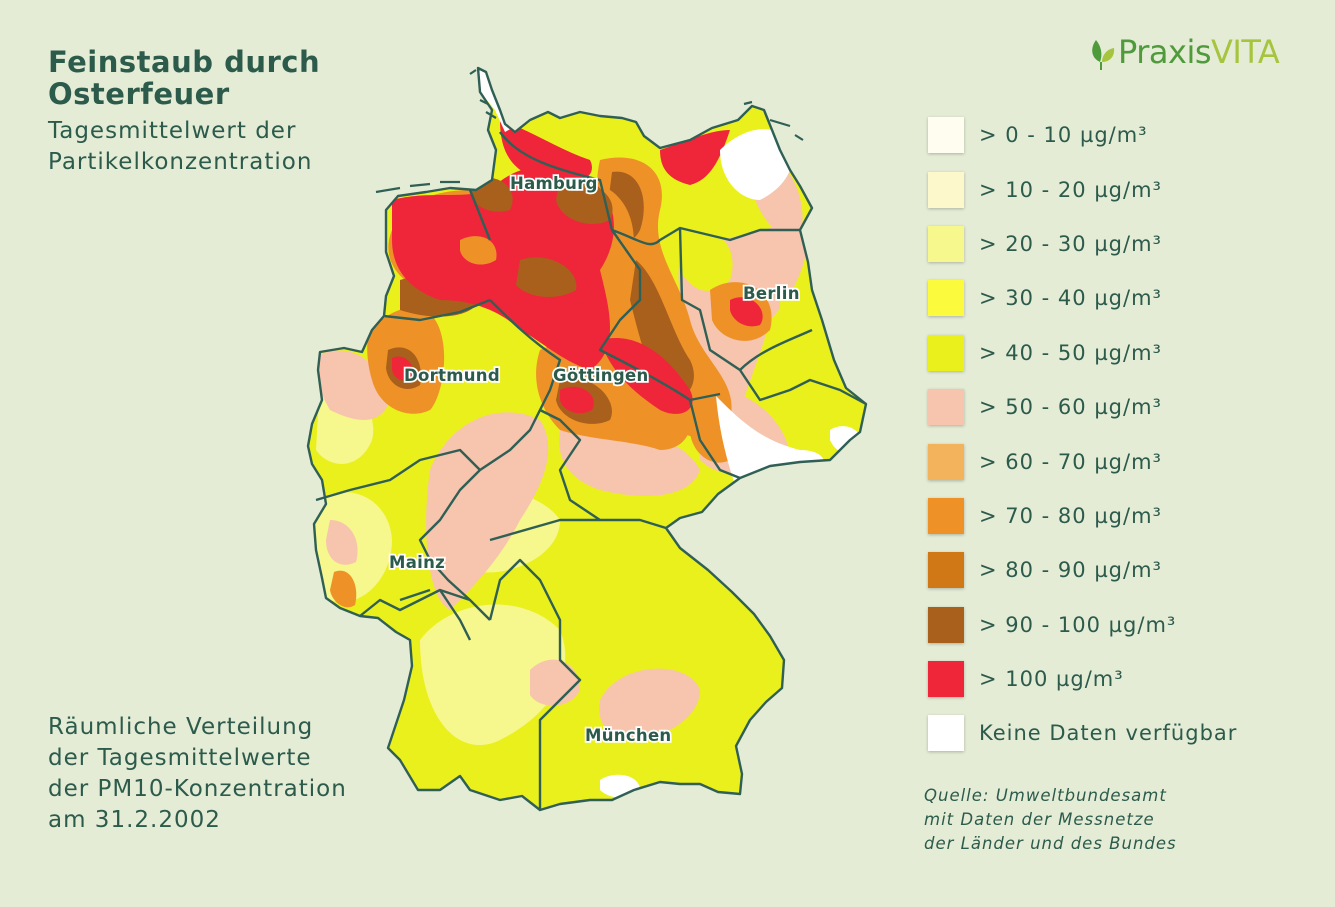 This screenshot has width=1335, height=907. What do you see at coordinates (771, 293) in the screenshot?
I see `city-label-berlin: Berlin` at bounding box center [771, 293].